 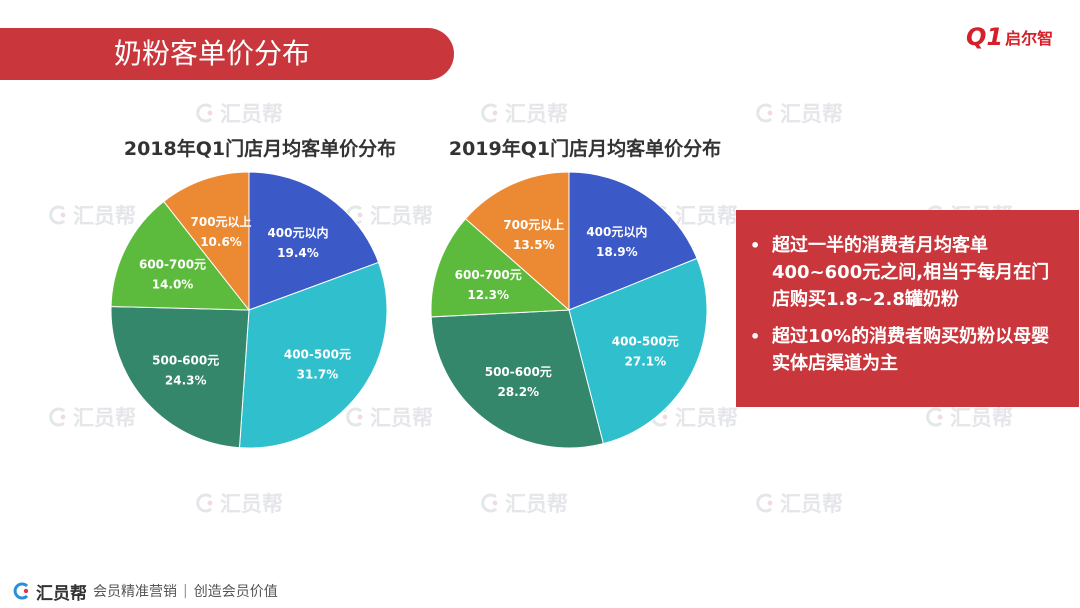 I want to click on slice-value-label: 10.6%, so click(x=221, y=242).